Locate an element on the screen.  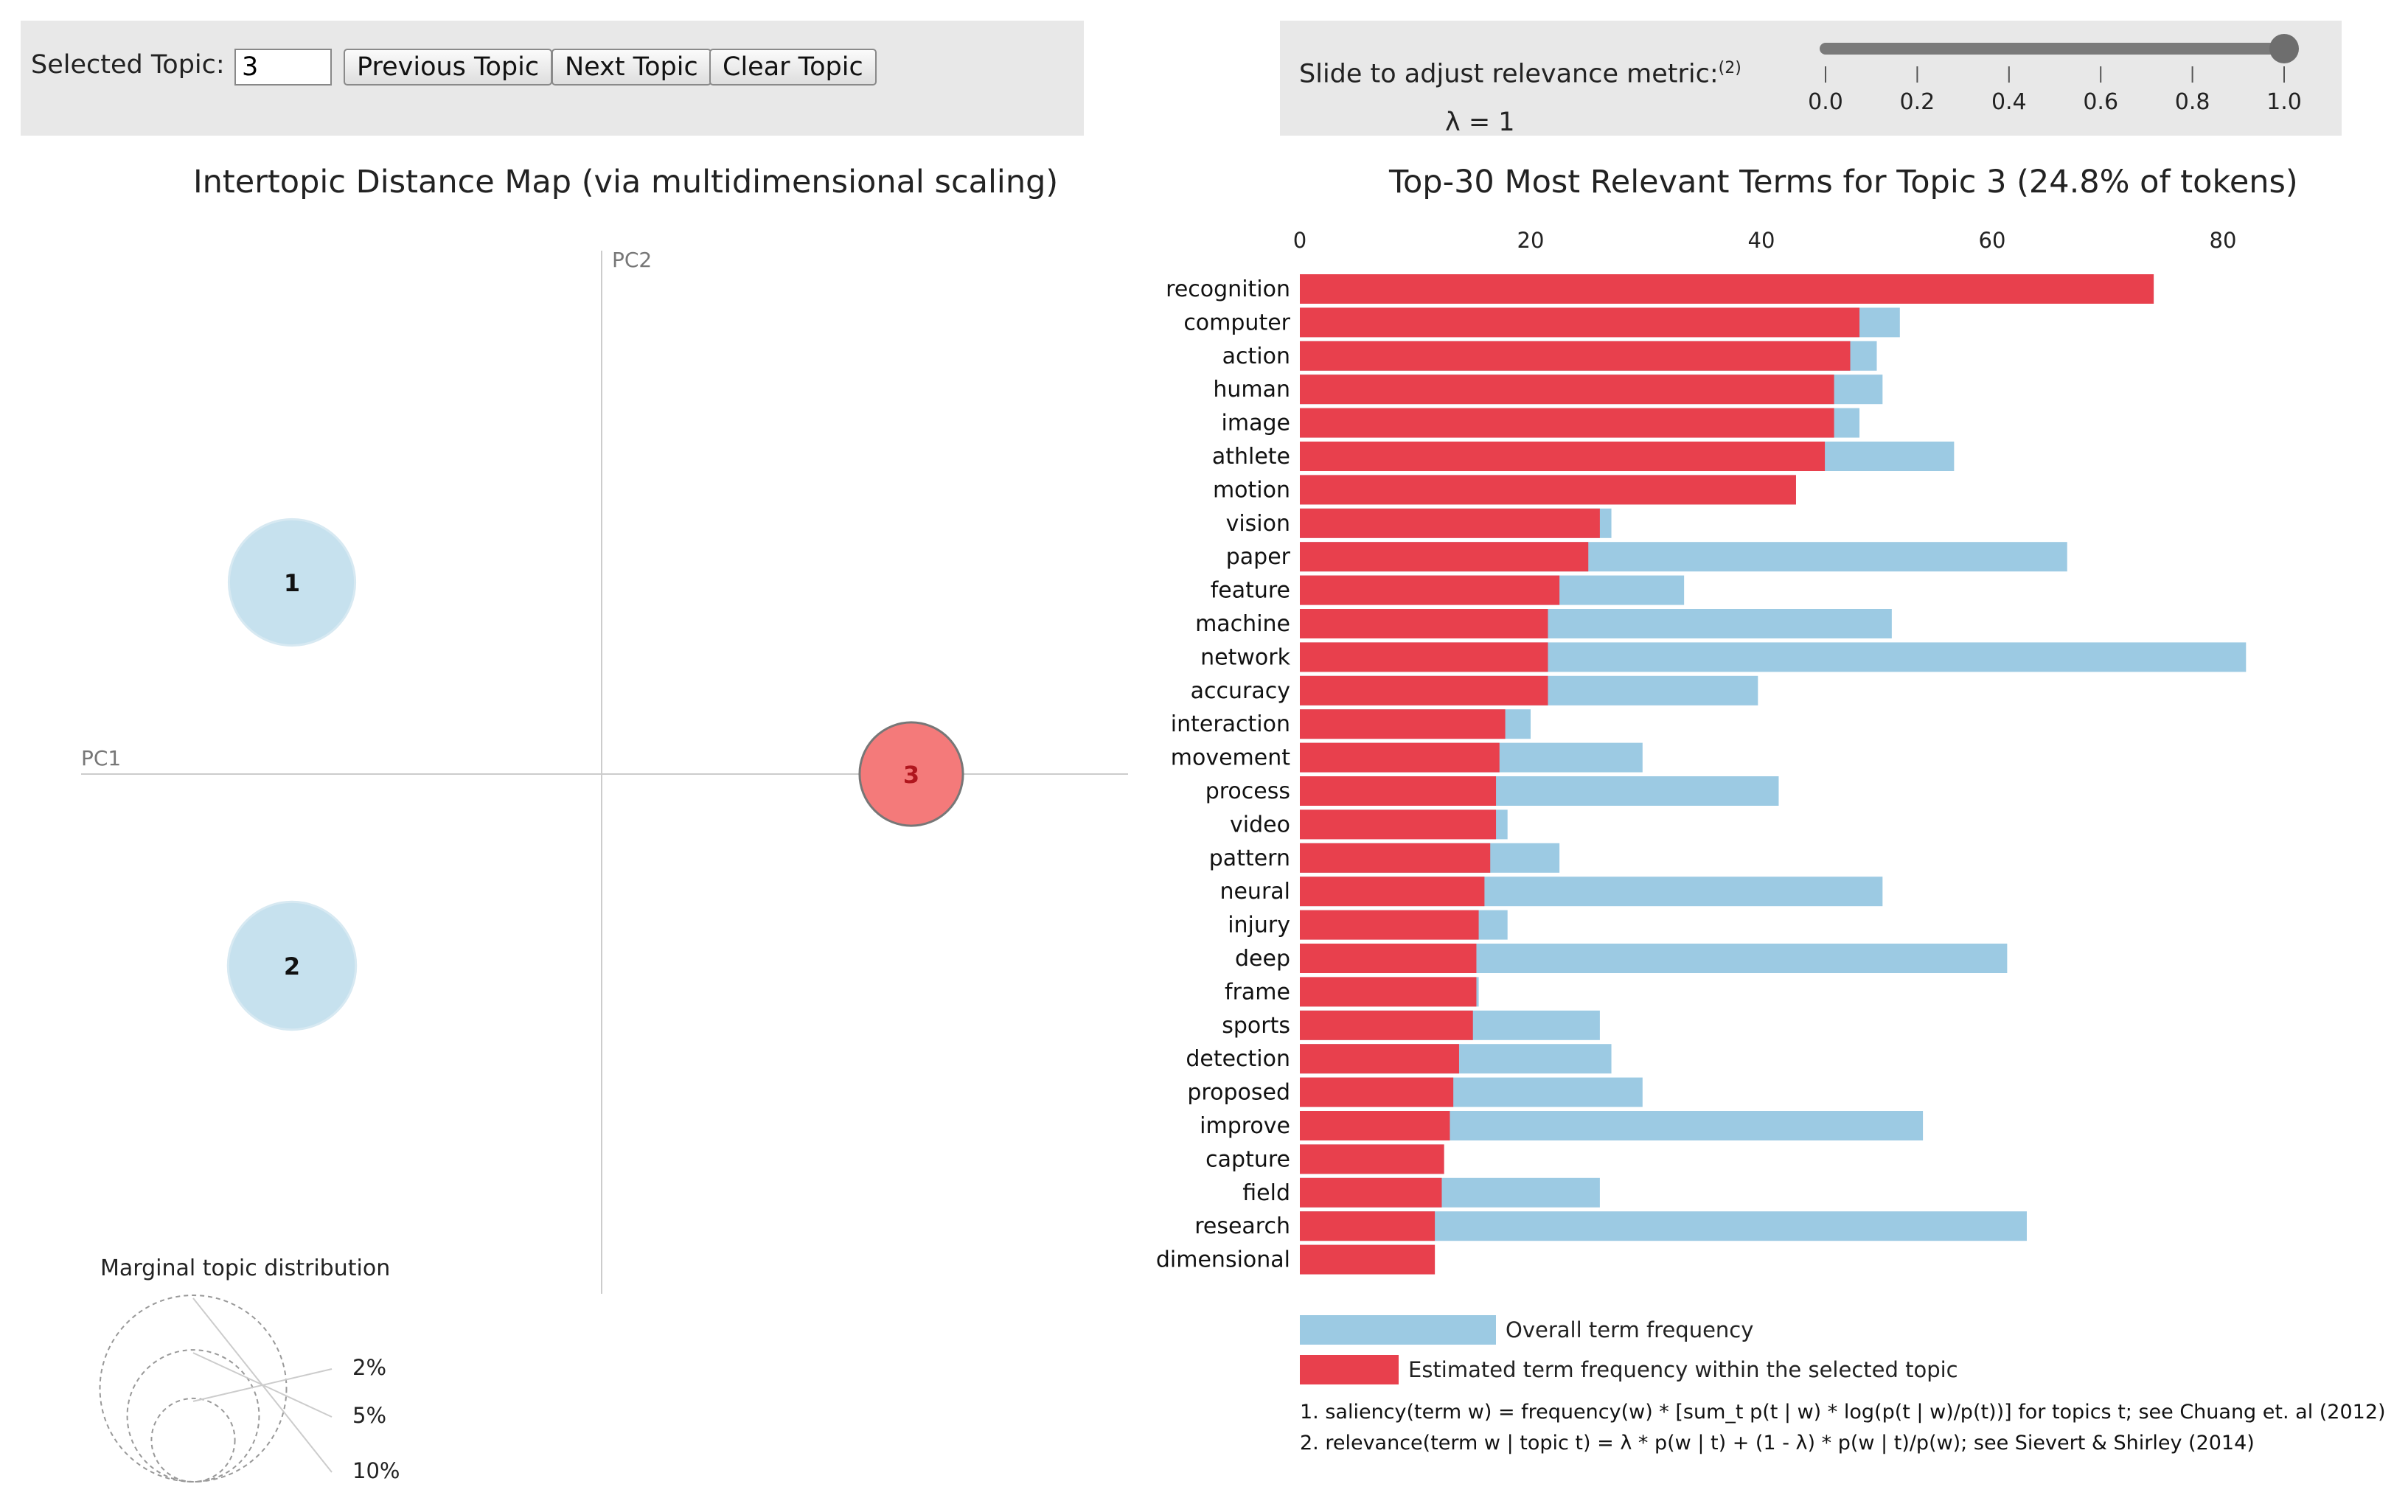
term-label: human is located at coordinates (1251, 390).